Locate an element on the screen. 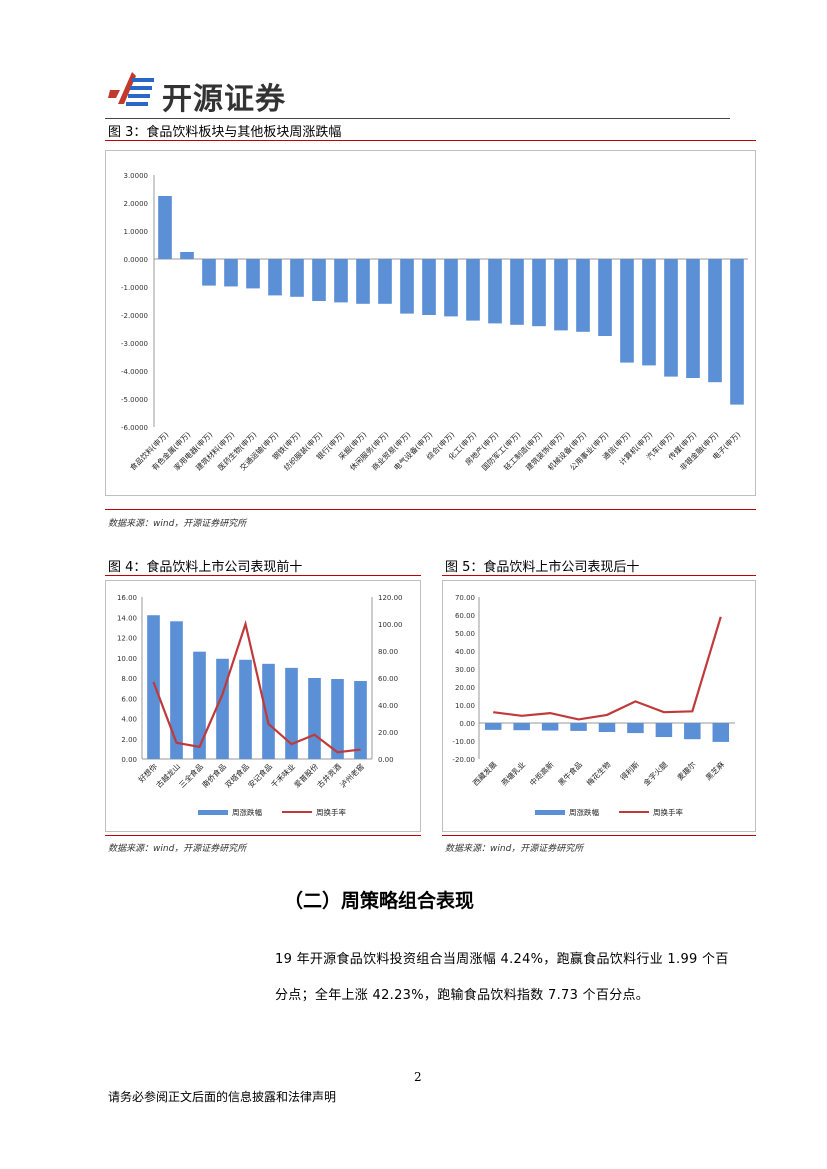 The width and height of the screenshot is (827, 1169). fig4-turnover-line is located at coordinates (256, 686).